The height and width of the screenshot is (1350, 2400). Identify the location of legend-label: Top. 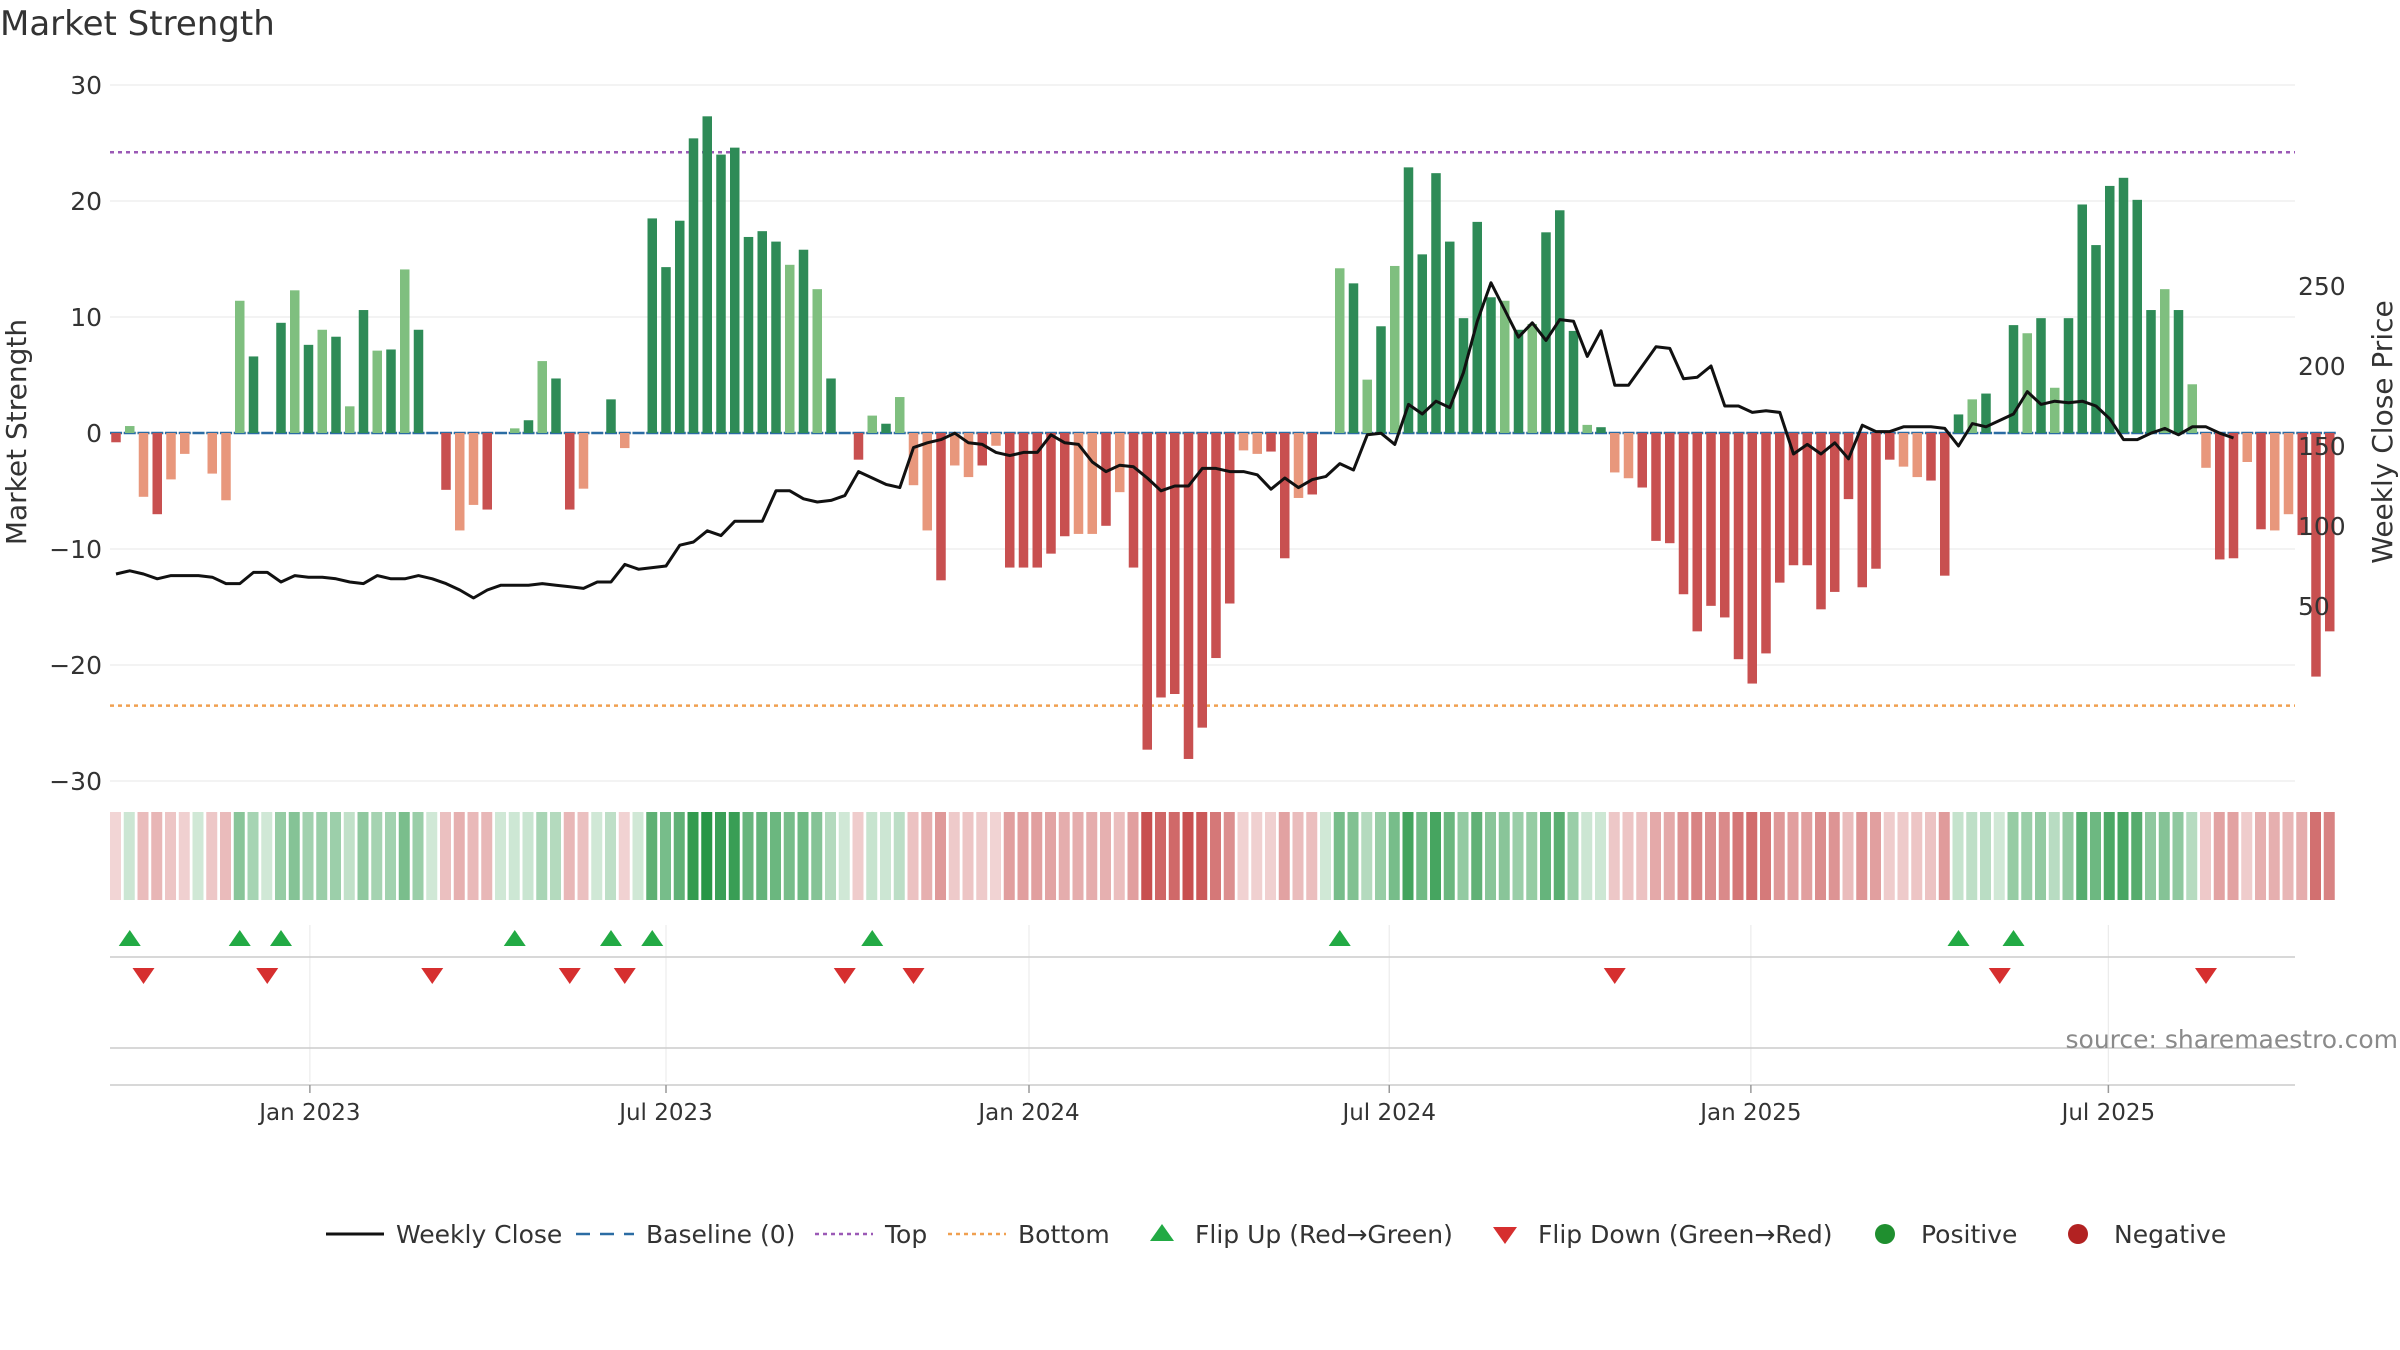
(905, 1234).